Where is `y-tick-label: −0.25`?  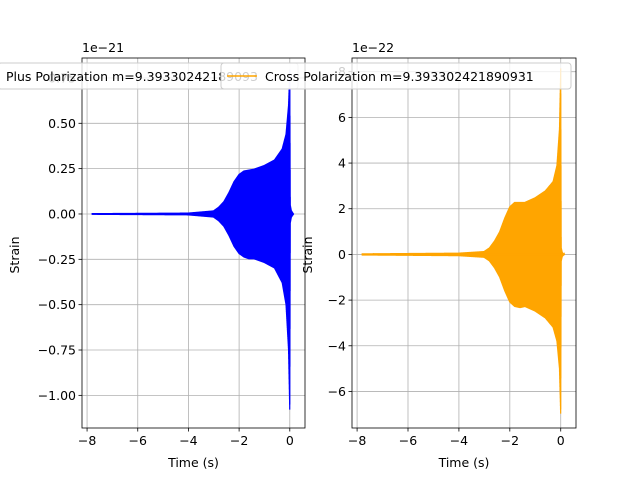
y-tick-label: −0.25 is located at coordinates (57, 259).